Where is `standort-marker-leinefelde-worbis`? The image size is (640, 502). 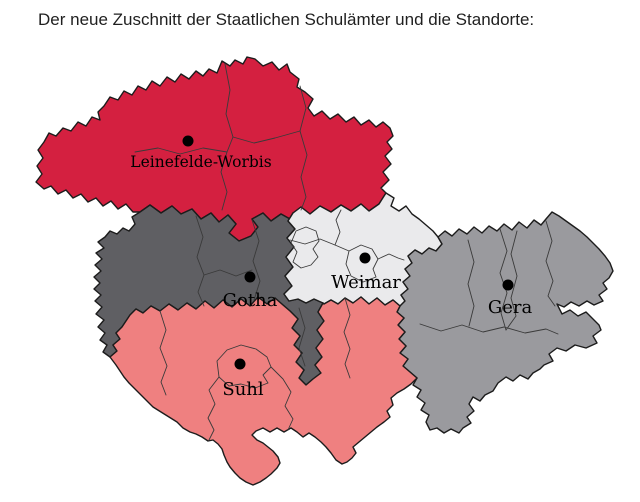
standort-marker-leinefelde-worbis is located at coordinates (188, 141).